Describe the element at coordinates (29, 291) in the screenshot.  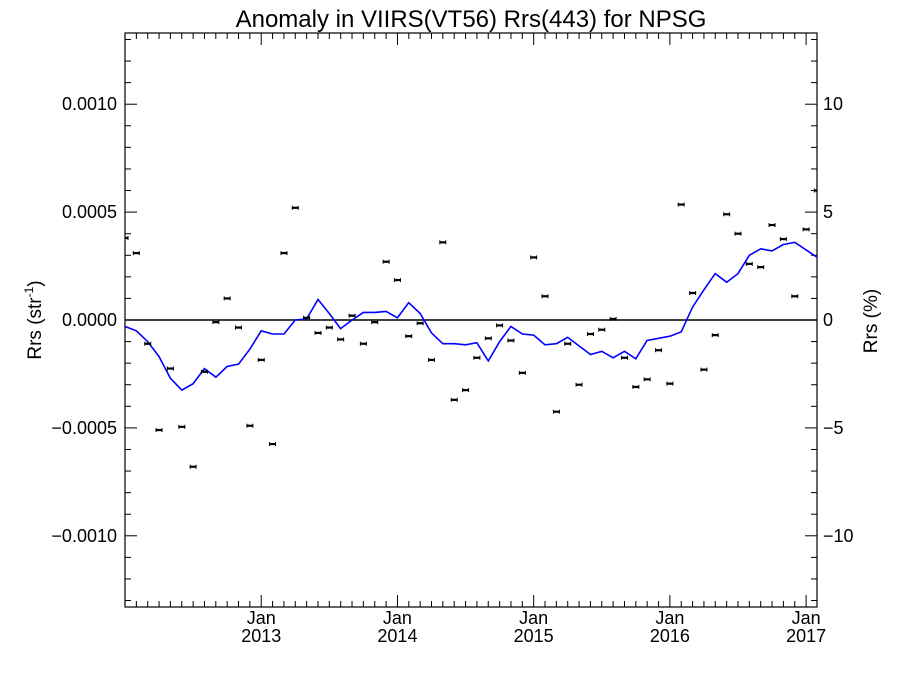
I see `y-axis-label-left-superscript: -1` at that location.